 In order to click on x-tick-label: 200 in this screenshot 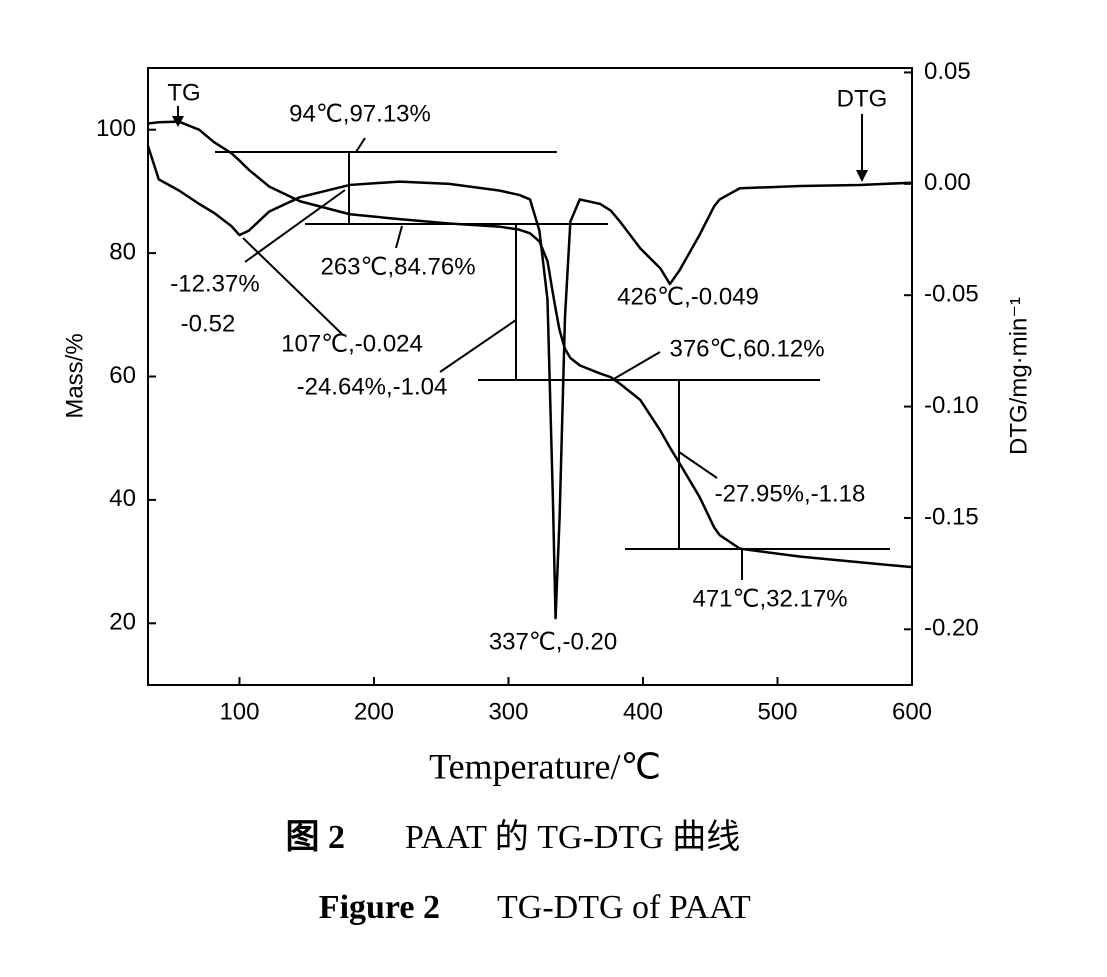, I will do `click(374, 711)`.